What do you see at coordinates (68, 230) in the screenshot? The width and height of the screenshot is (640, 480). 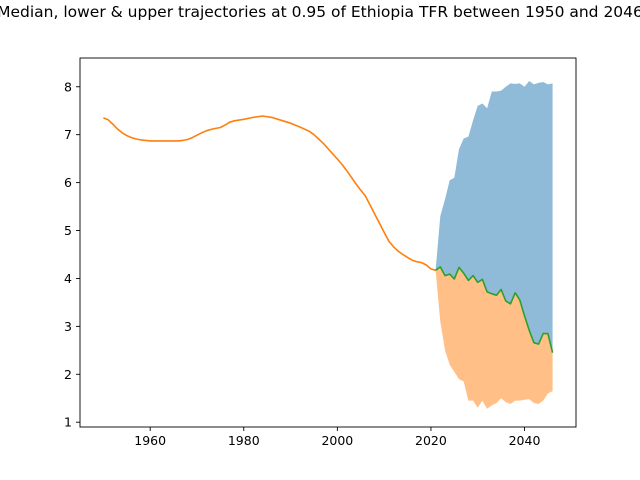 I see `y-tick-label: 5` at bounding box center [68, 230].